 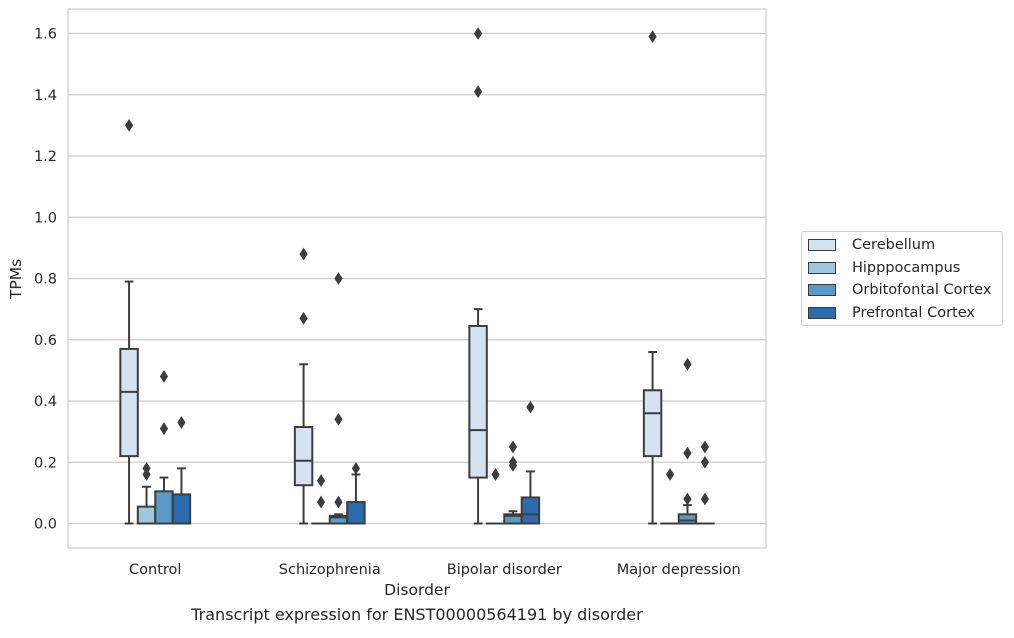 I want to click on y-tick-label: 0.4, so click(x=45, y=402).